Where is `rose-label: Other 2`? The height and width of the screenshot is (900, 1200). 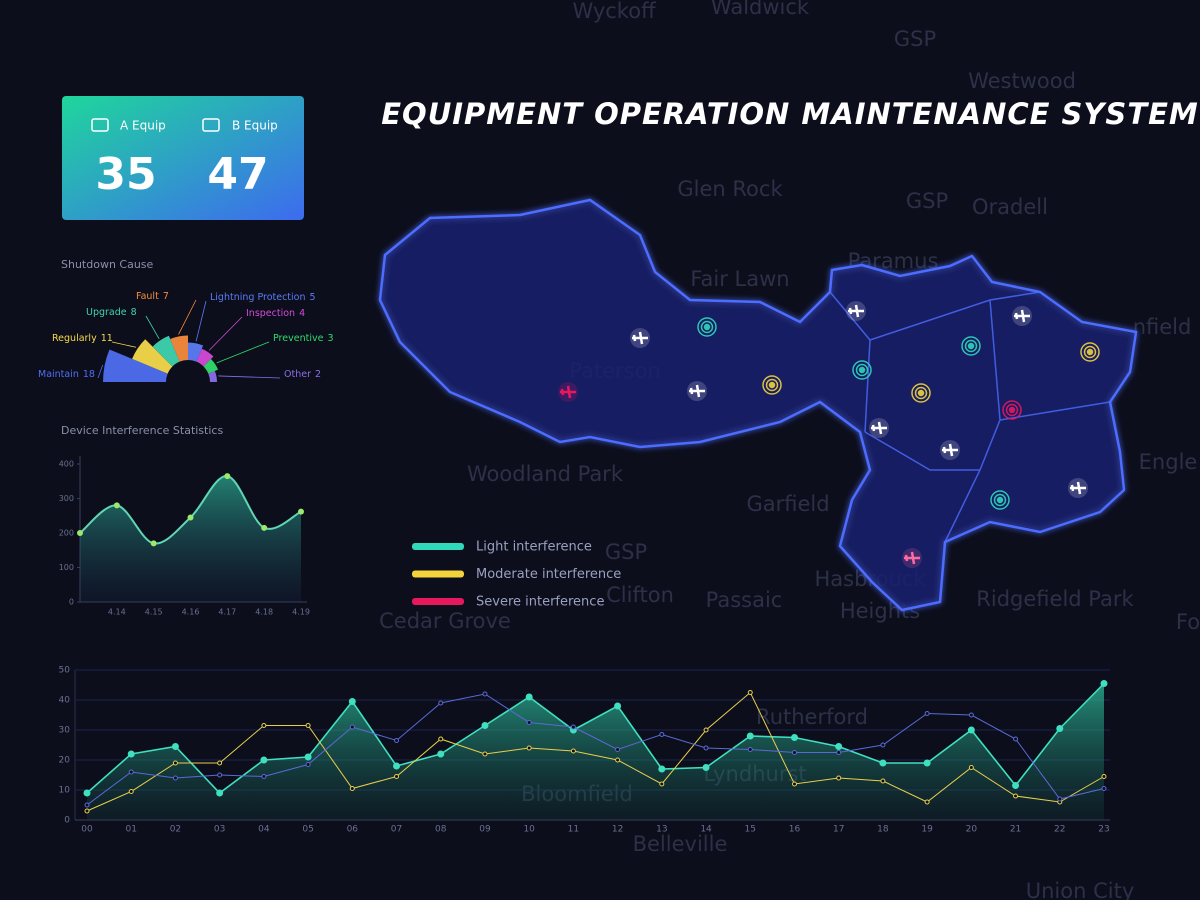 rose-label: Other 2 is located at coordinates (302, 374).